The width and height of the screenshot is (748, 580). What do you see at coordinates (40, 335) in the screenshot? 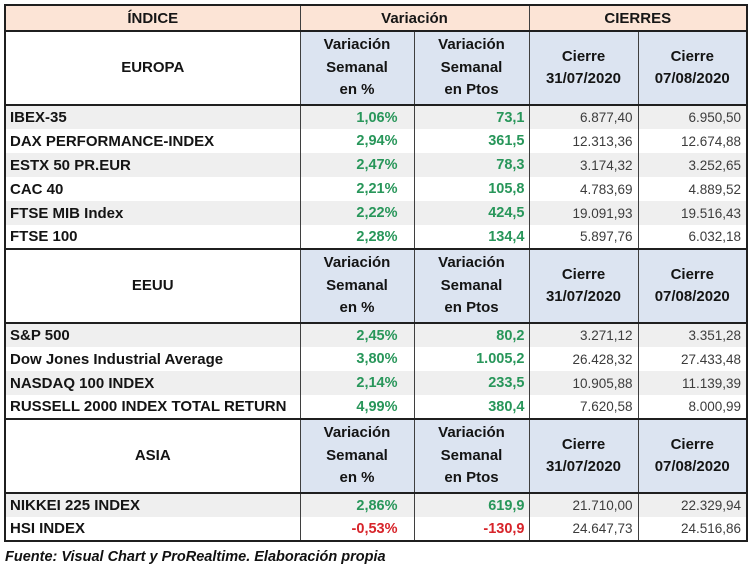
I see `index-name-cell: S&P 500` at bounding box center [40, 335].